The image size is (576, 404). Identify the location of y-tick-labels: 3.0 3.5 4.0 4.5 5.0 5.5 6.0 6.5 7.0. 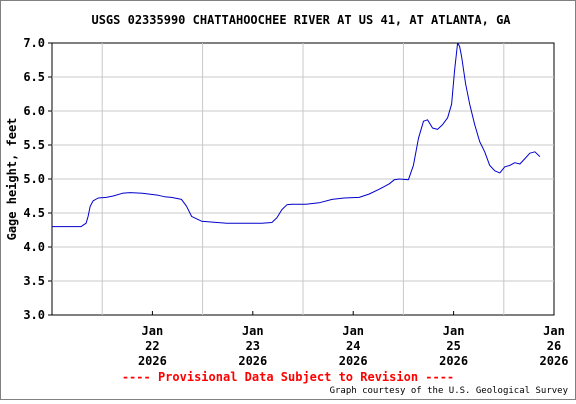
(34, 179).